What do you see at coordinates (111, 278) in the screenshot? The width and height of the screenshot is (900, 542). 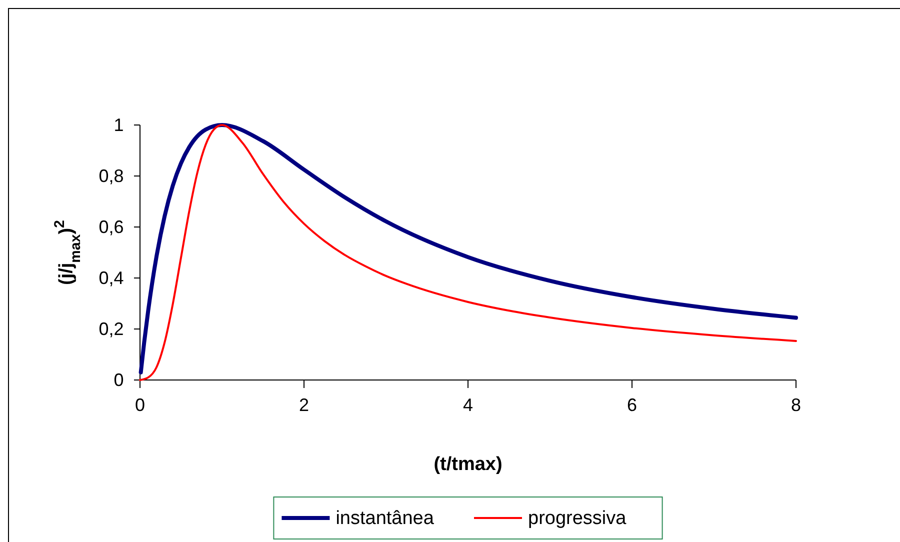 I see `y-tick-label: 0,4` at bounding box center [111, 278].